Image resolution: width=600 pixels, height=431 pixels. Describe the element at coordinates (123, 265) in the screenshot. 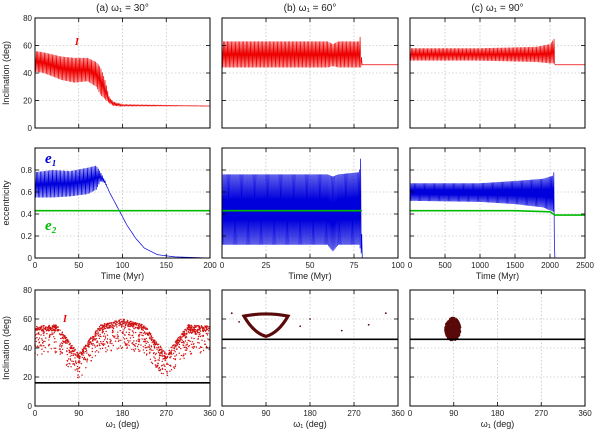

I see `x-tick-label: 100` at that location.